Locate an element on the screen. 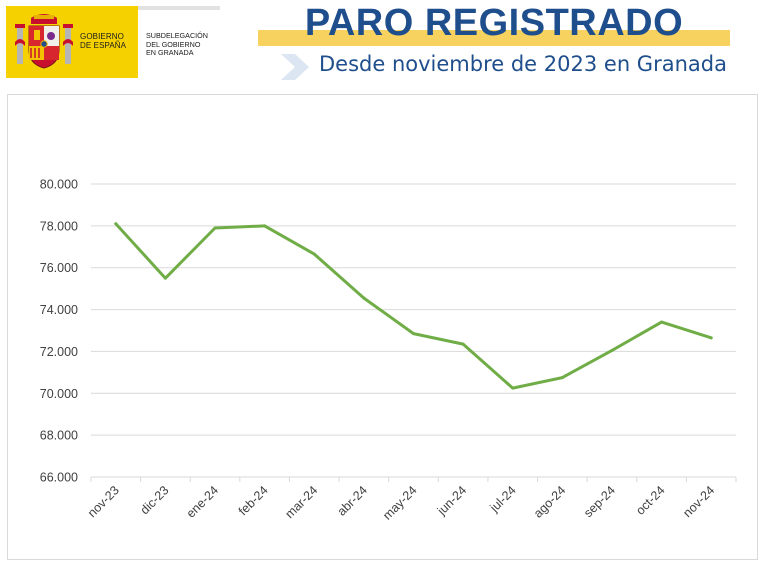 Image resolution: width=768 pixels, height=570 pixels. page-subtitle: Desde noviembre de 2023 en Granada is located at coordinates (523, 64).